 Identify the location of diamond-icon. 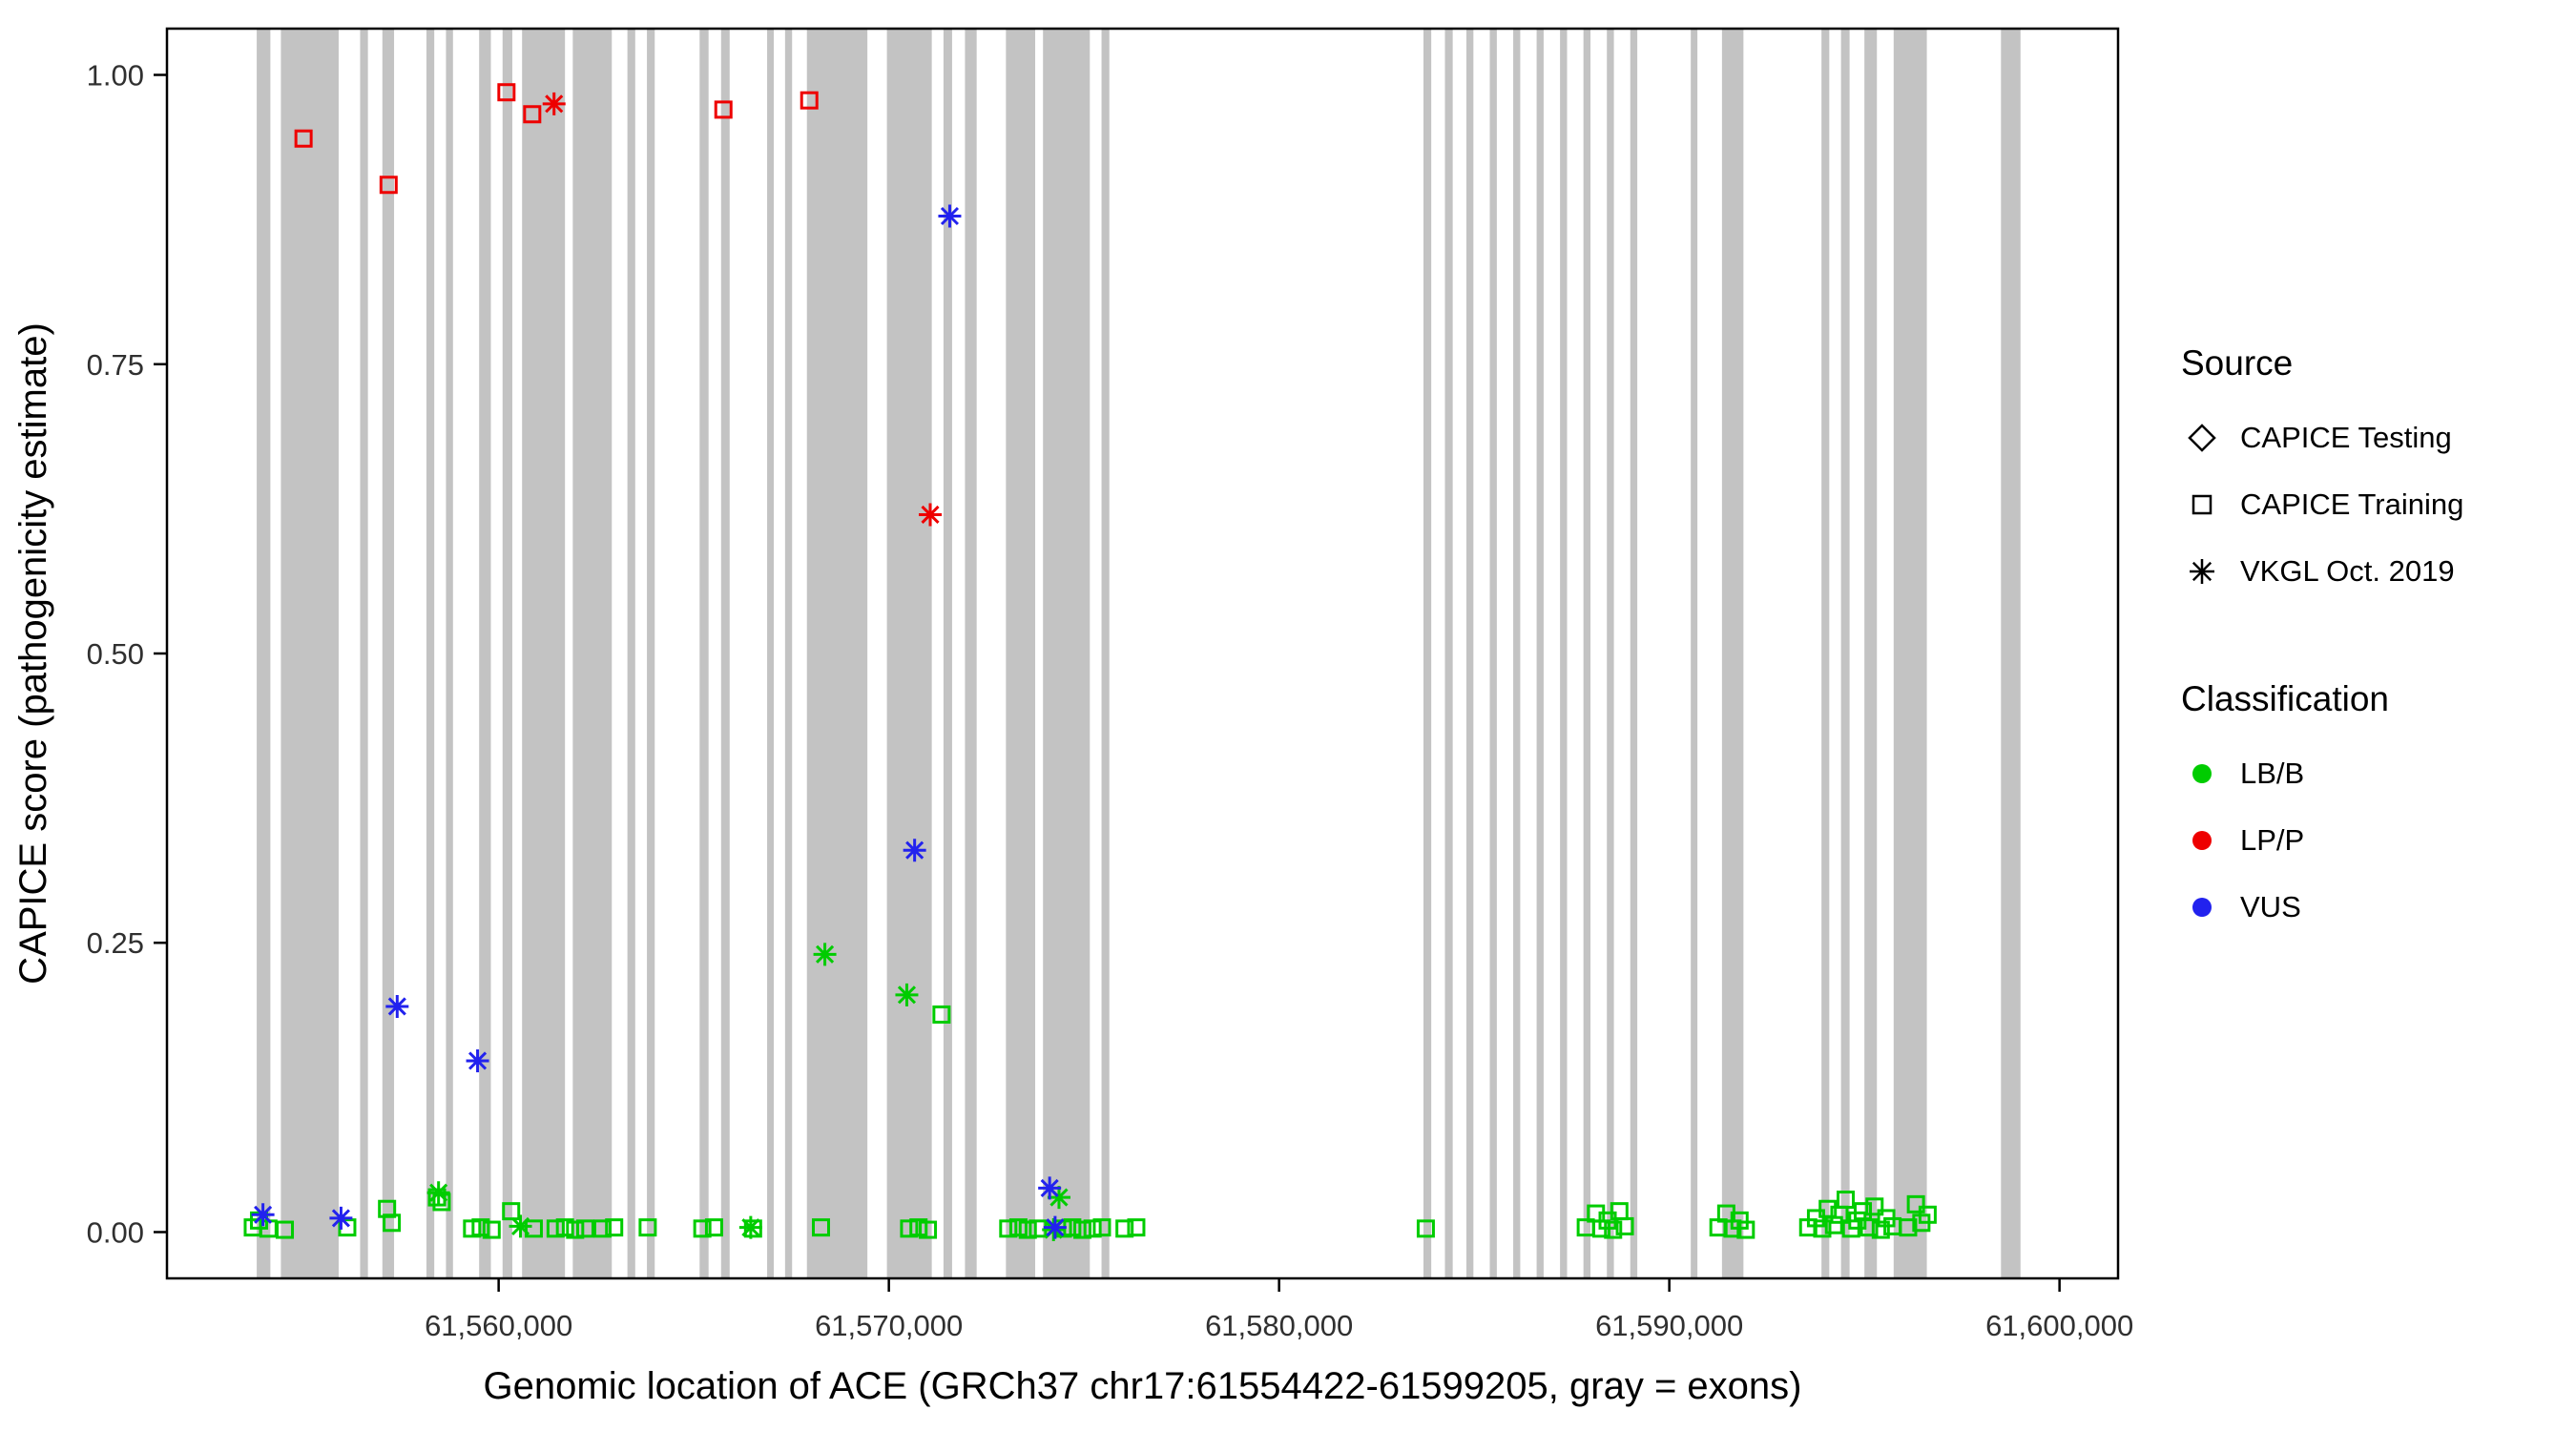
(2202, 438).